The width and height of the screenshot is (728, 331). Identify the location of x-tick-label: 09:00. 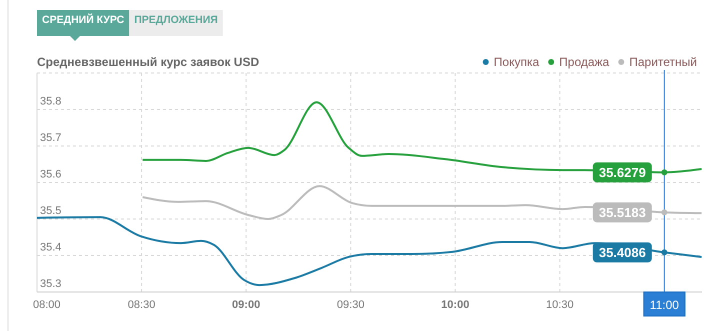
(246, 305).